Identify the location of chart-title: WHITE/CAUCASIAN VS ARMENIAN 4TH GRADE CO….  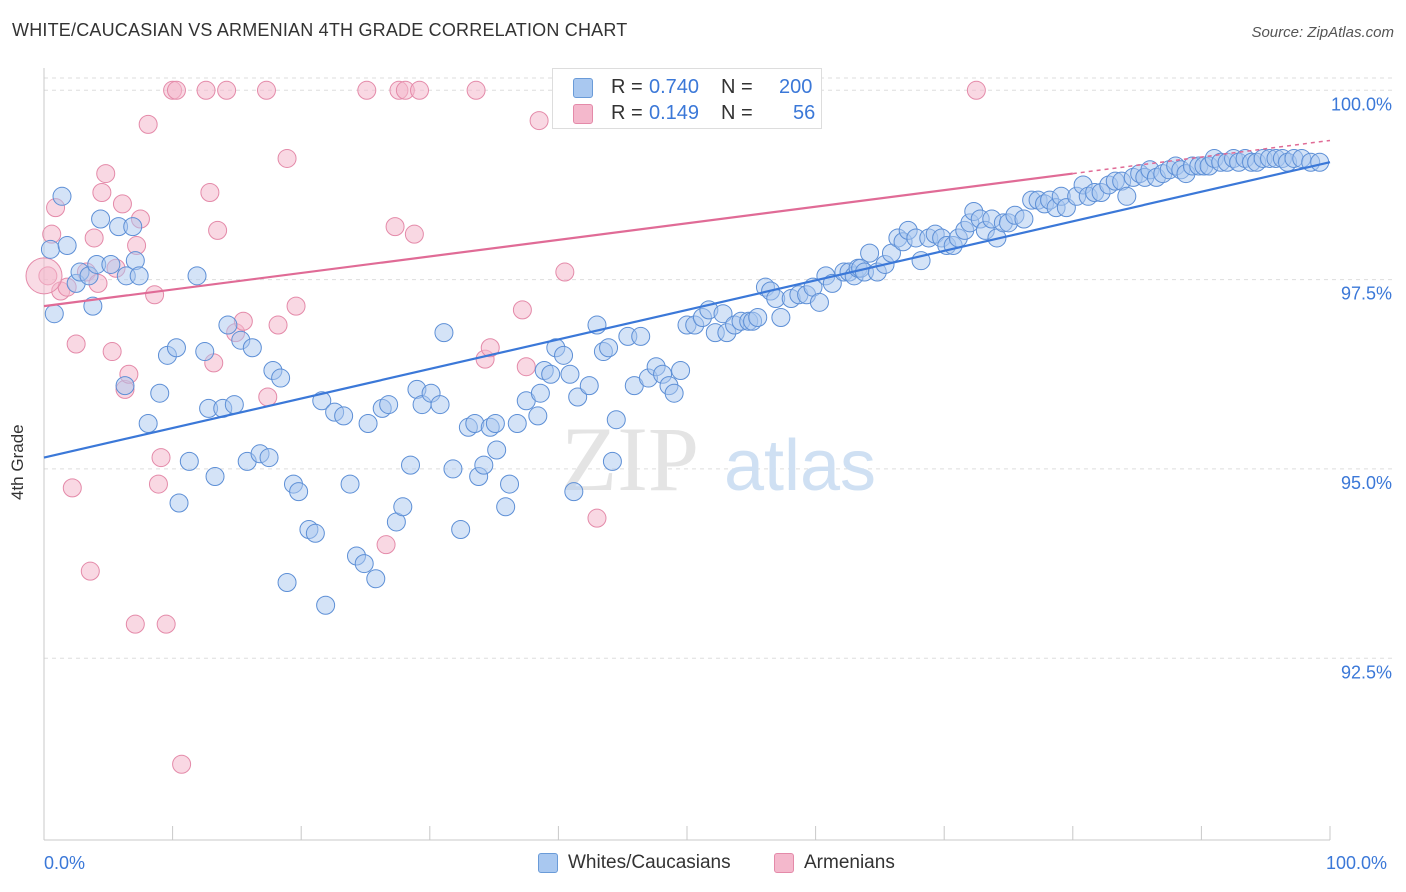
(320, 30).